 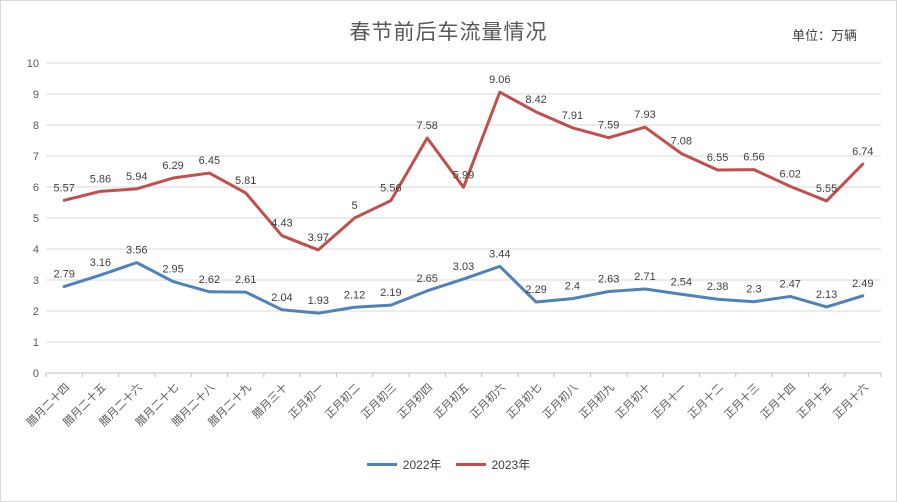 What do you see at coordinates (36, 281) in the screenshot?
I see `y-axis-tick-label: 3` at bounding box center [36, 281].